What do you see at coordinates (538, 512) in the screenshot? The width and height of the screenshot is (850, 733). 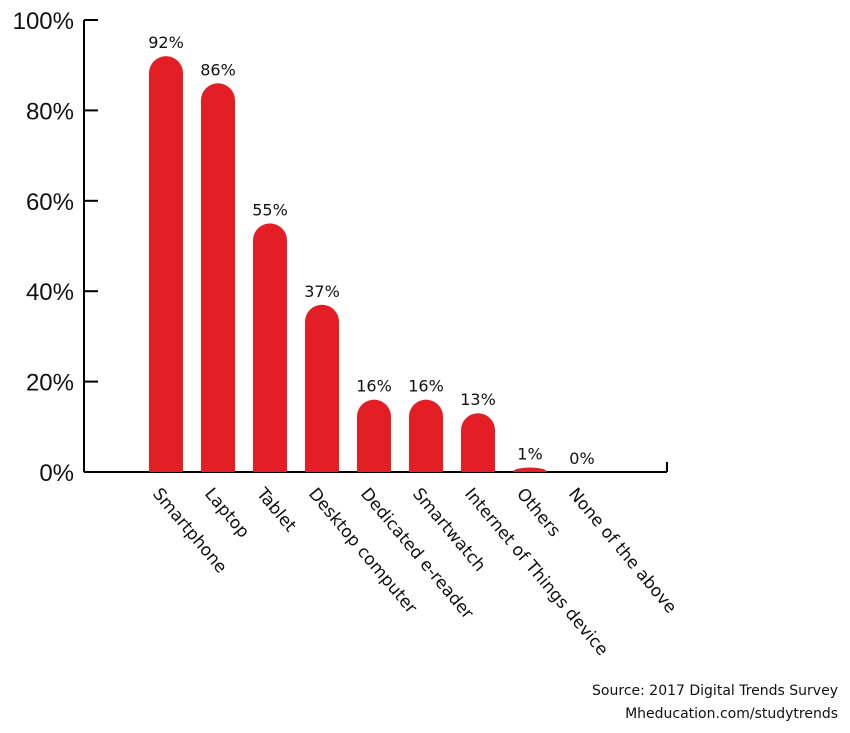 I see `category-label: Others` at bounding box center [538, 512].